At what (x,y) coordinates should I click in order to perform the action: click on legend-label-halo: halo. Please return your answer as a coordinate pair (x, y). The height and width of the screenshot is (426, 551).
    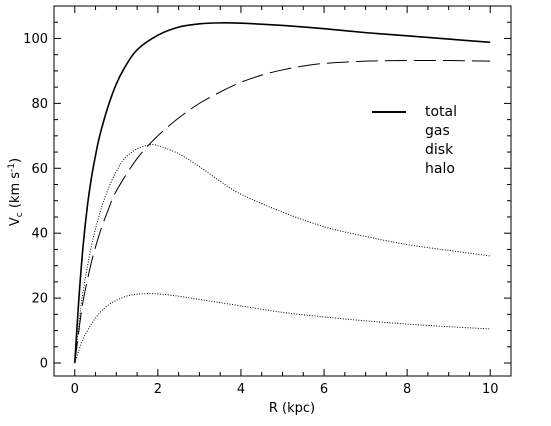
    Looking at the image, I should click on (440, 169).